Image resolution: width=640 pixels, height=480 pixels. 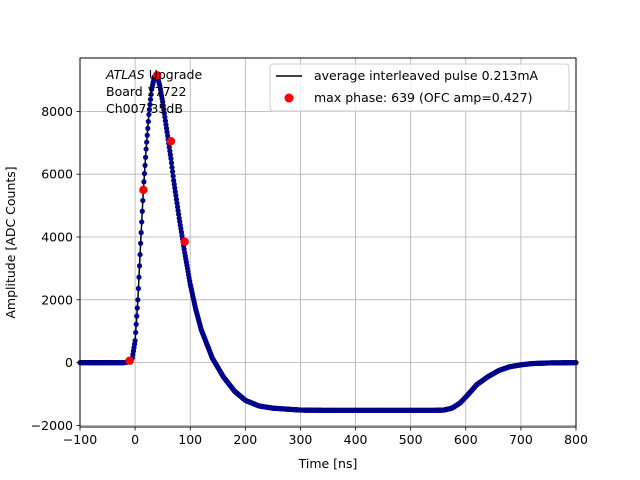 I want to click on annotation-line-1: ATLAS Upgrade, so click(x=153, y=74).